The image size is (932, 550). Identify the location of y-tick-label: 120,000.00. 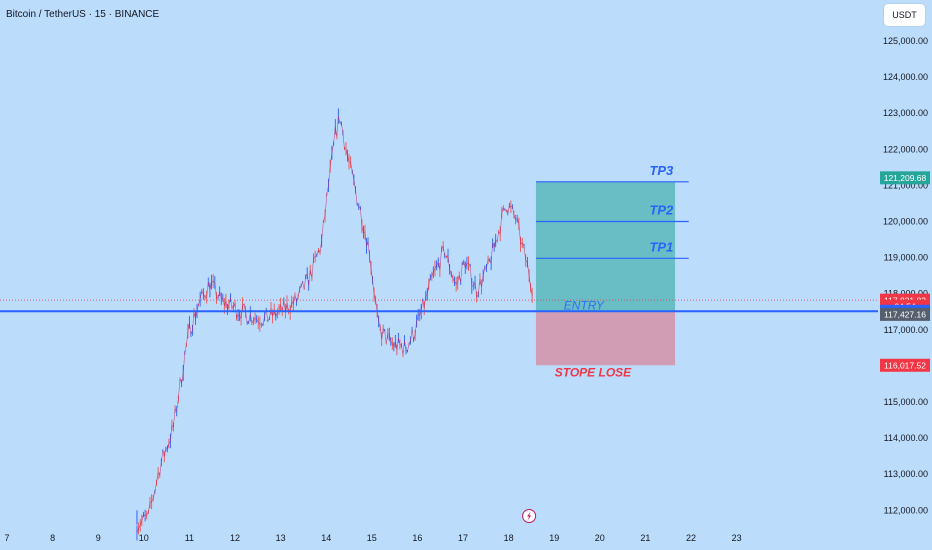
(905, 222).